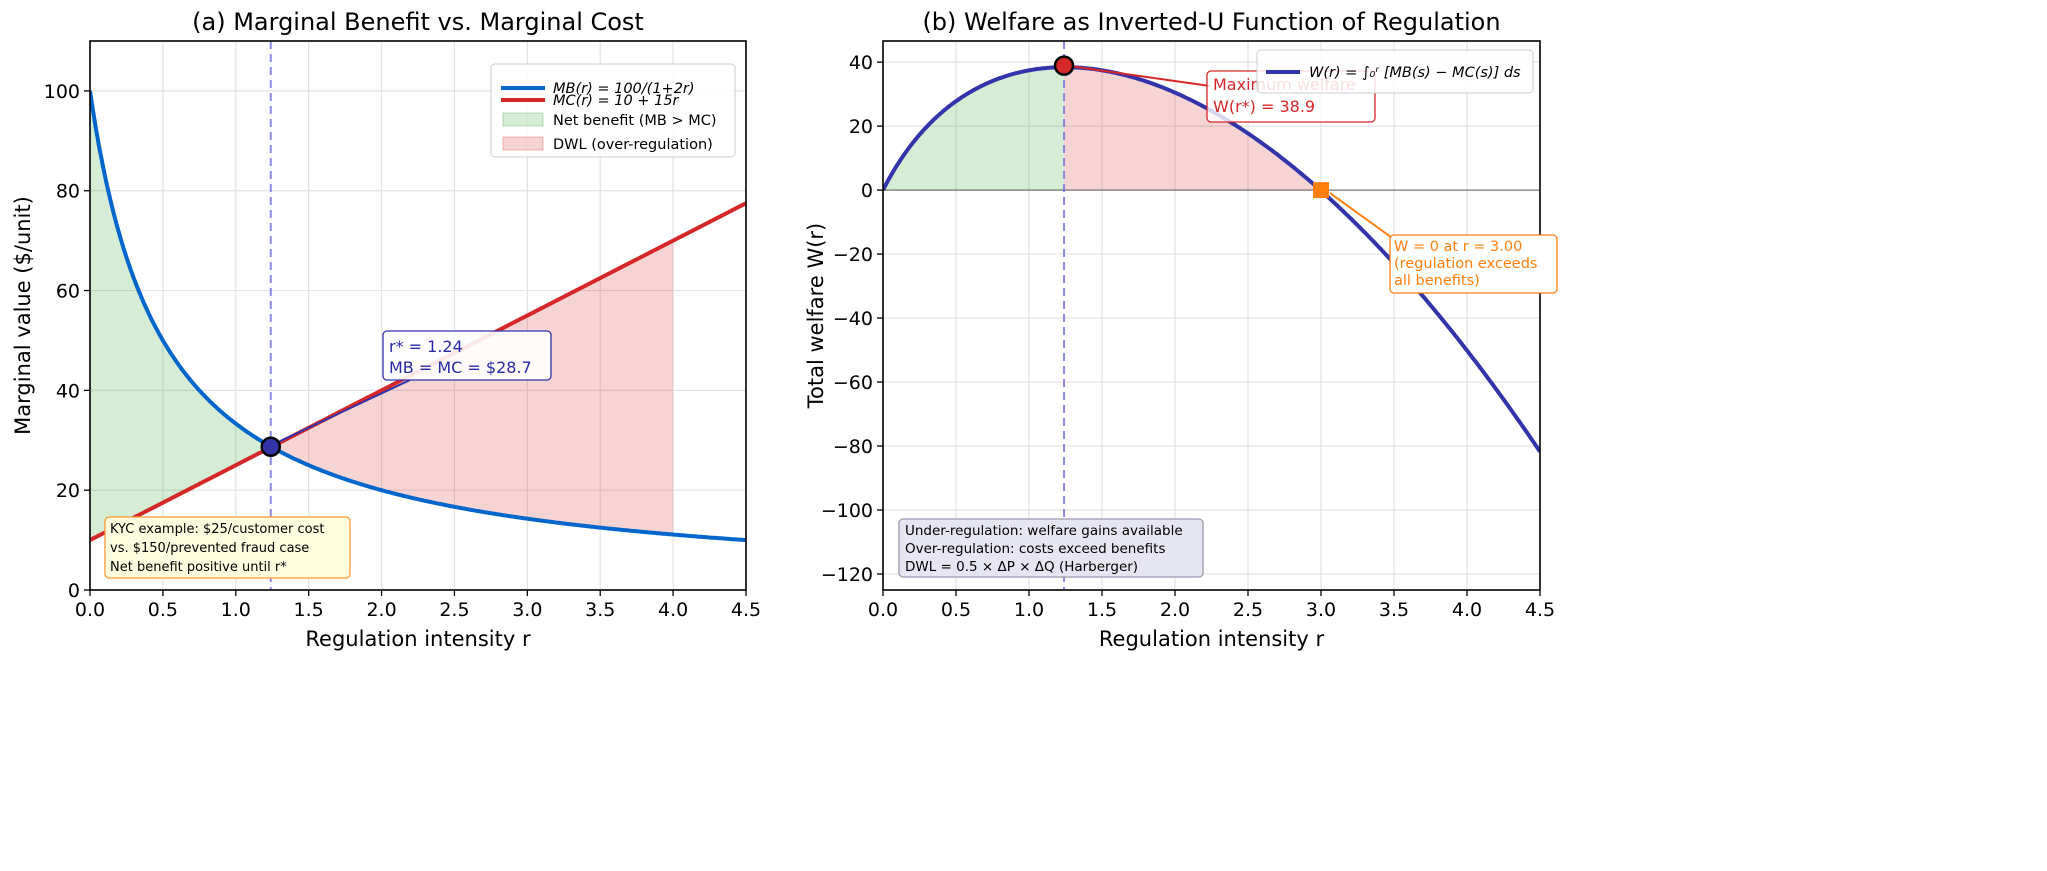 The image size is (2047, 871). I want to click on optimum-annotation-line1: r* = 1.24, so click(426, 346).